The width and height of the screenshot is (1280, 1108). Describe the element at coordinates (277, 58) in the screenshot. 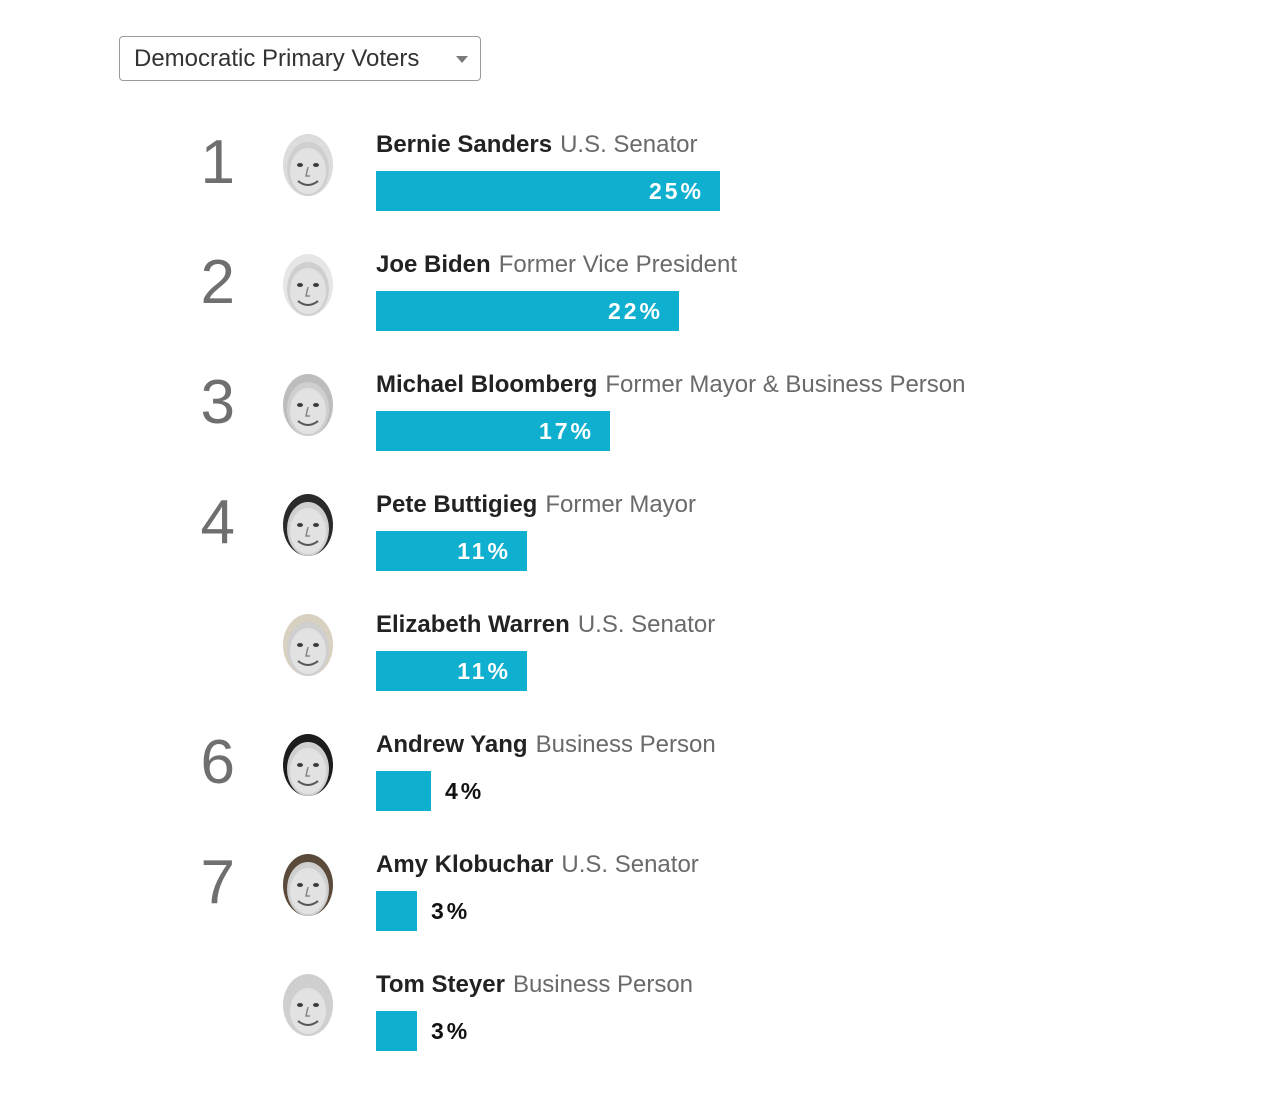

I see `voter-group-selected: Democratic Primary Voters` at that location.